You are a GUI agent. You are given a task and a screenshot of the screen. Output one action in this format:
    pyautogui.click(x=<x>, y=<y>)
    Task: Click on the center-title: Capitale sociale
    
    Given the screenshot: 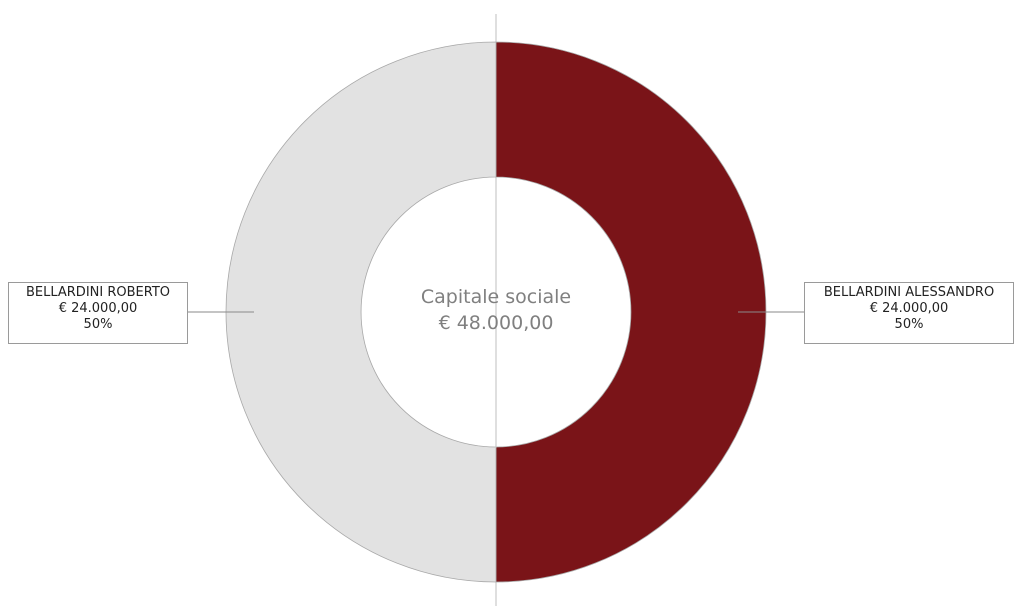 What is the action you would take?
    pyautogui.click(x=496, y=297)
    